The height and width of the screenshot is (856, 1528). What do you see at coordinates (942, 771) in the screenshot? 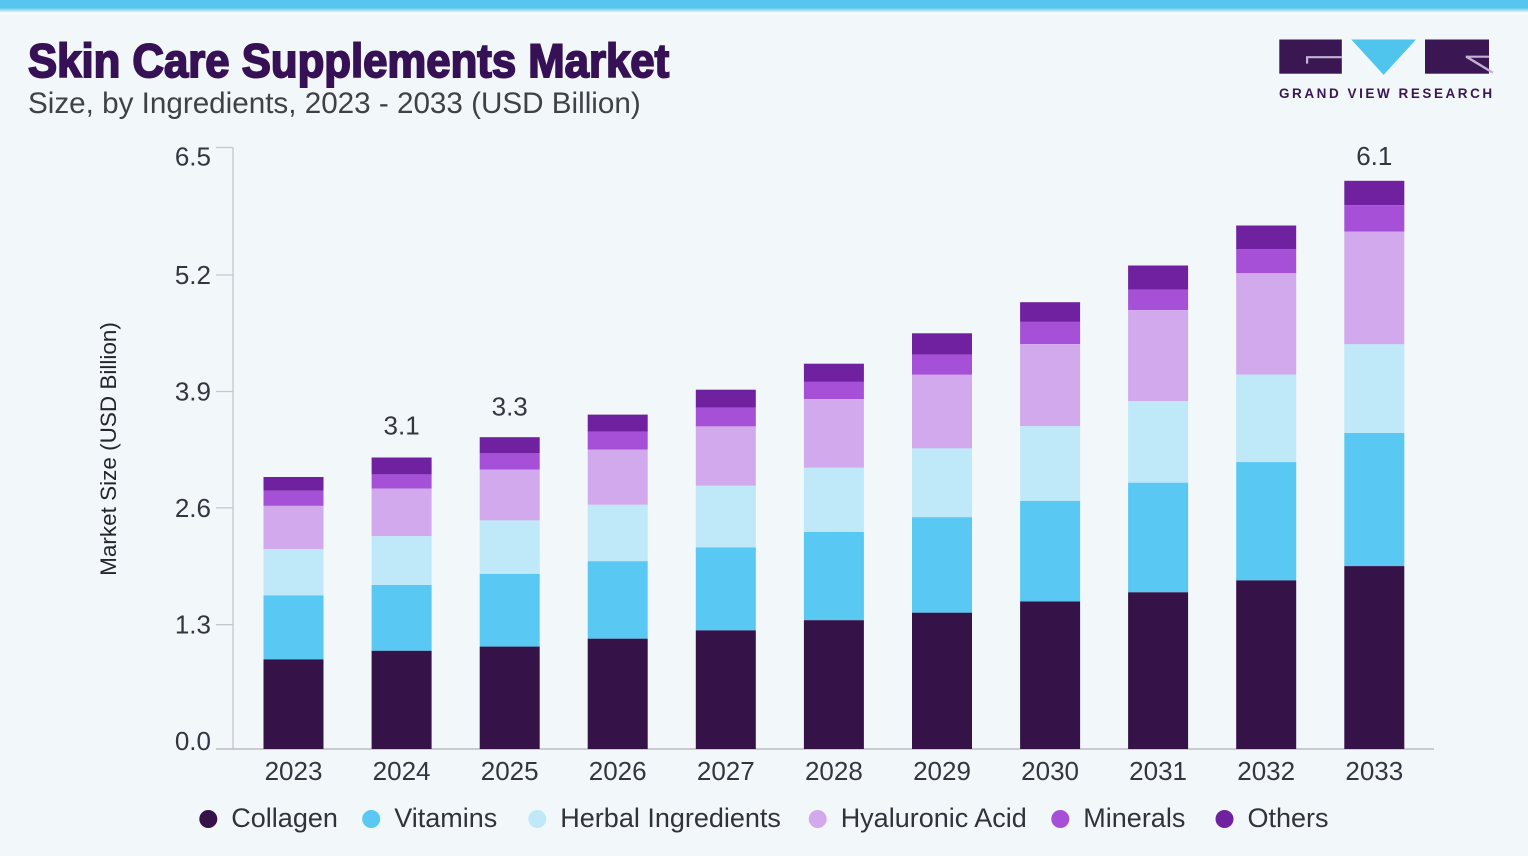
I see `svg-text: 2029` at bounding box center [942, 771].